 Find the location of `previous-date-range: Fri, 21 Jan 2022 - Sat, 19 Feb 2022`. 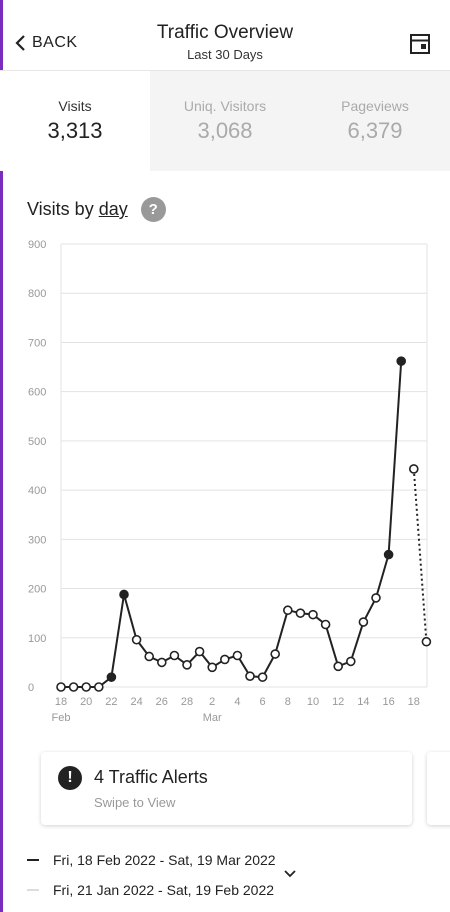

previous-date-range: Fri, 21 Jan 2022 - Sat, 19 Feb 2022 is located at coordinates (150, 890).